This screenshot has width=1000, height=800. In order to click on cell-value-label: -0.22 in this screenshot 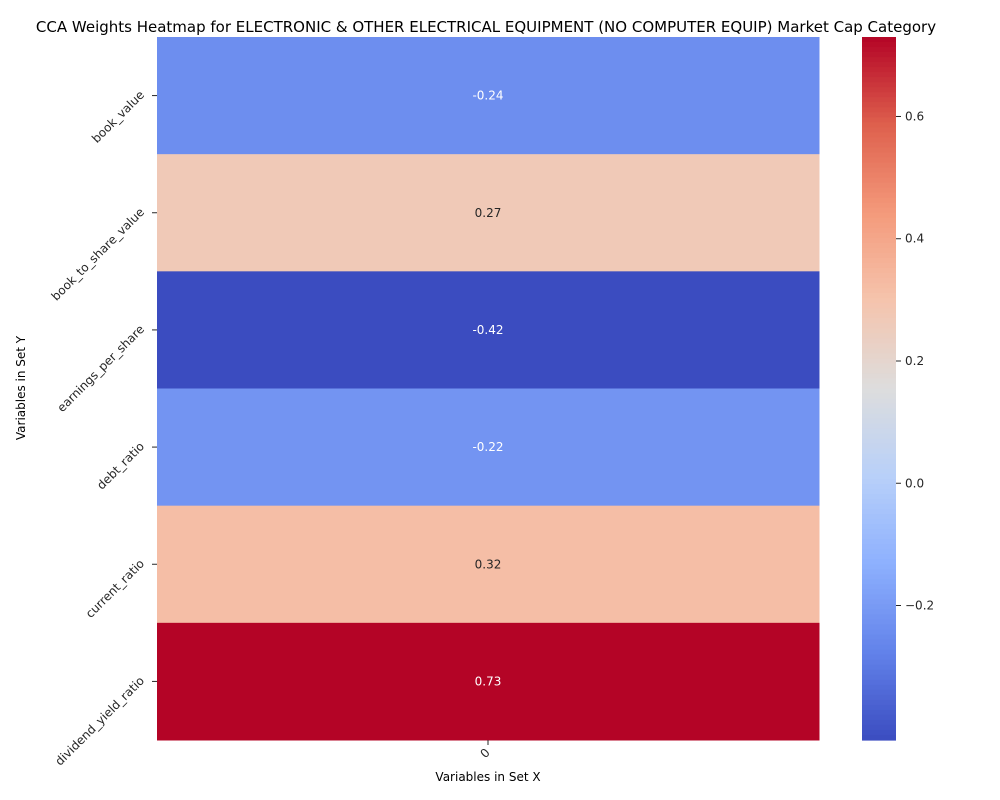, I will do `click(487, 447)`.